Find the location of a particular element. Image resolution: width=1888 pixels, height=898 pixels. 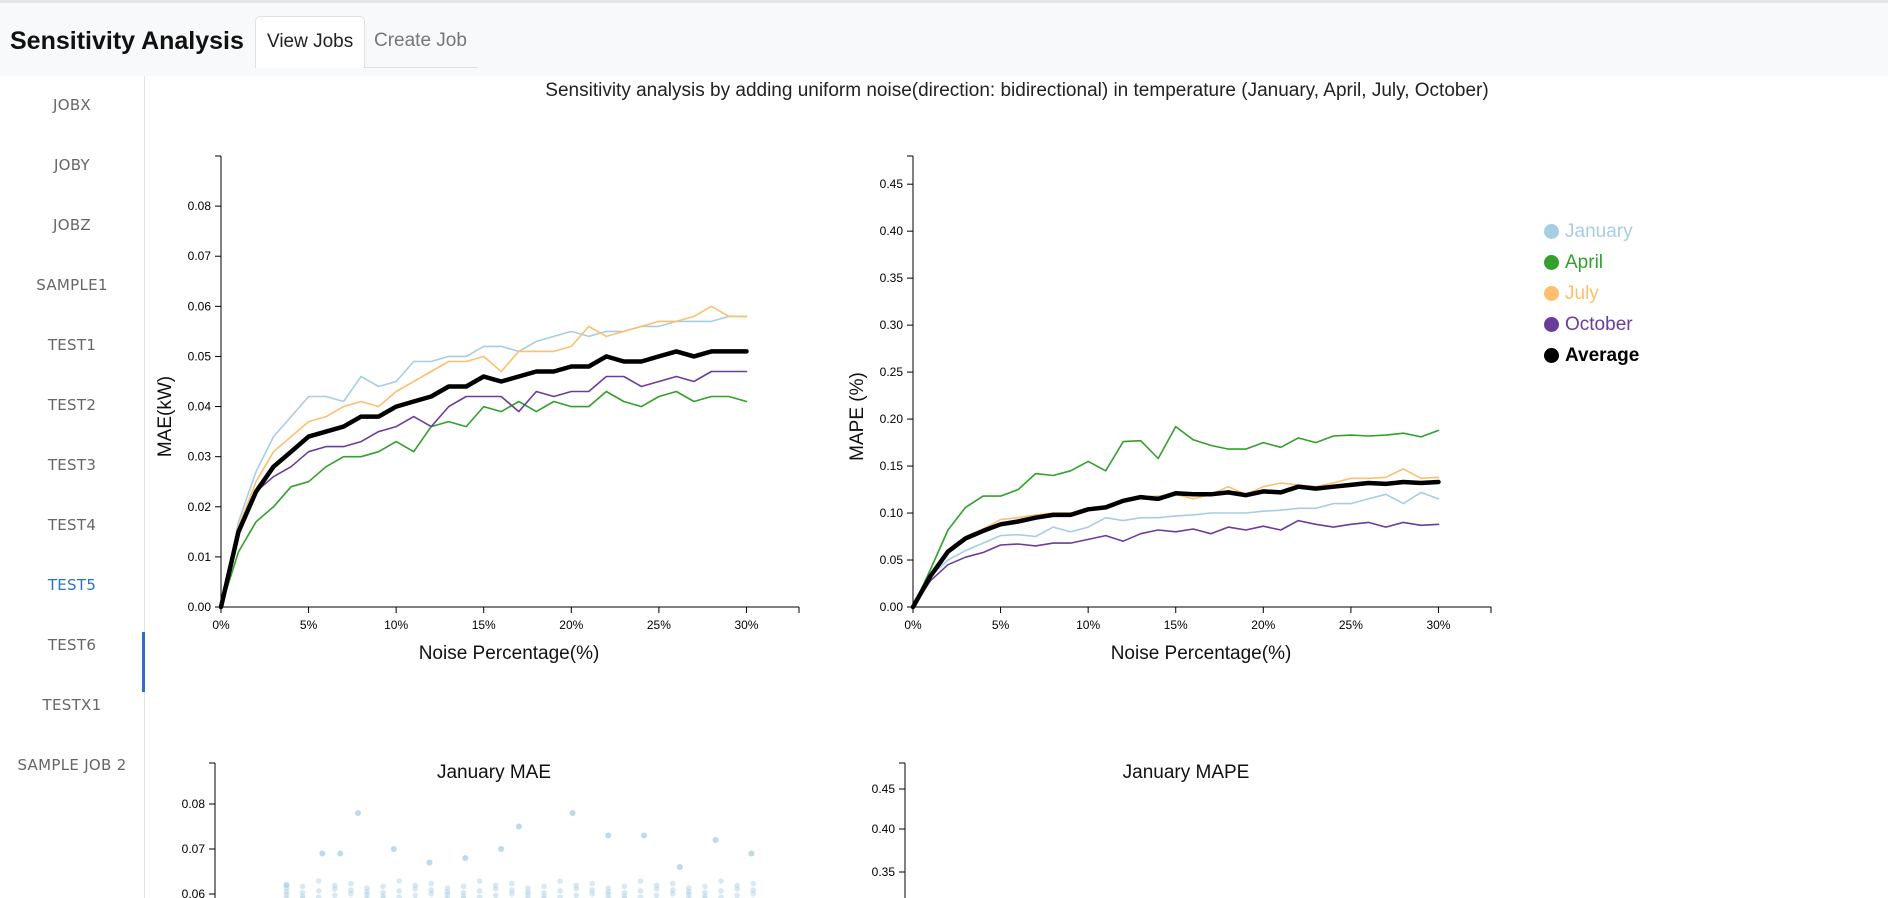

legend-item-april: April is located at coordinates (1591, 262).